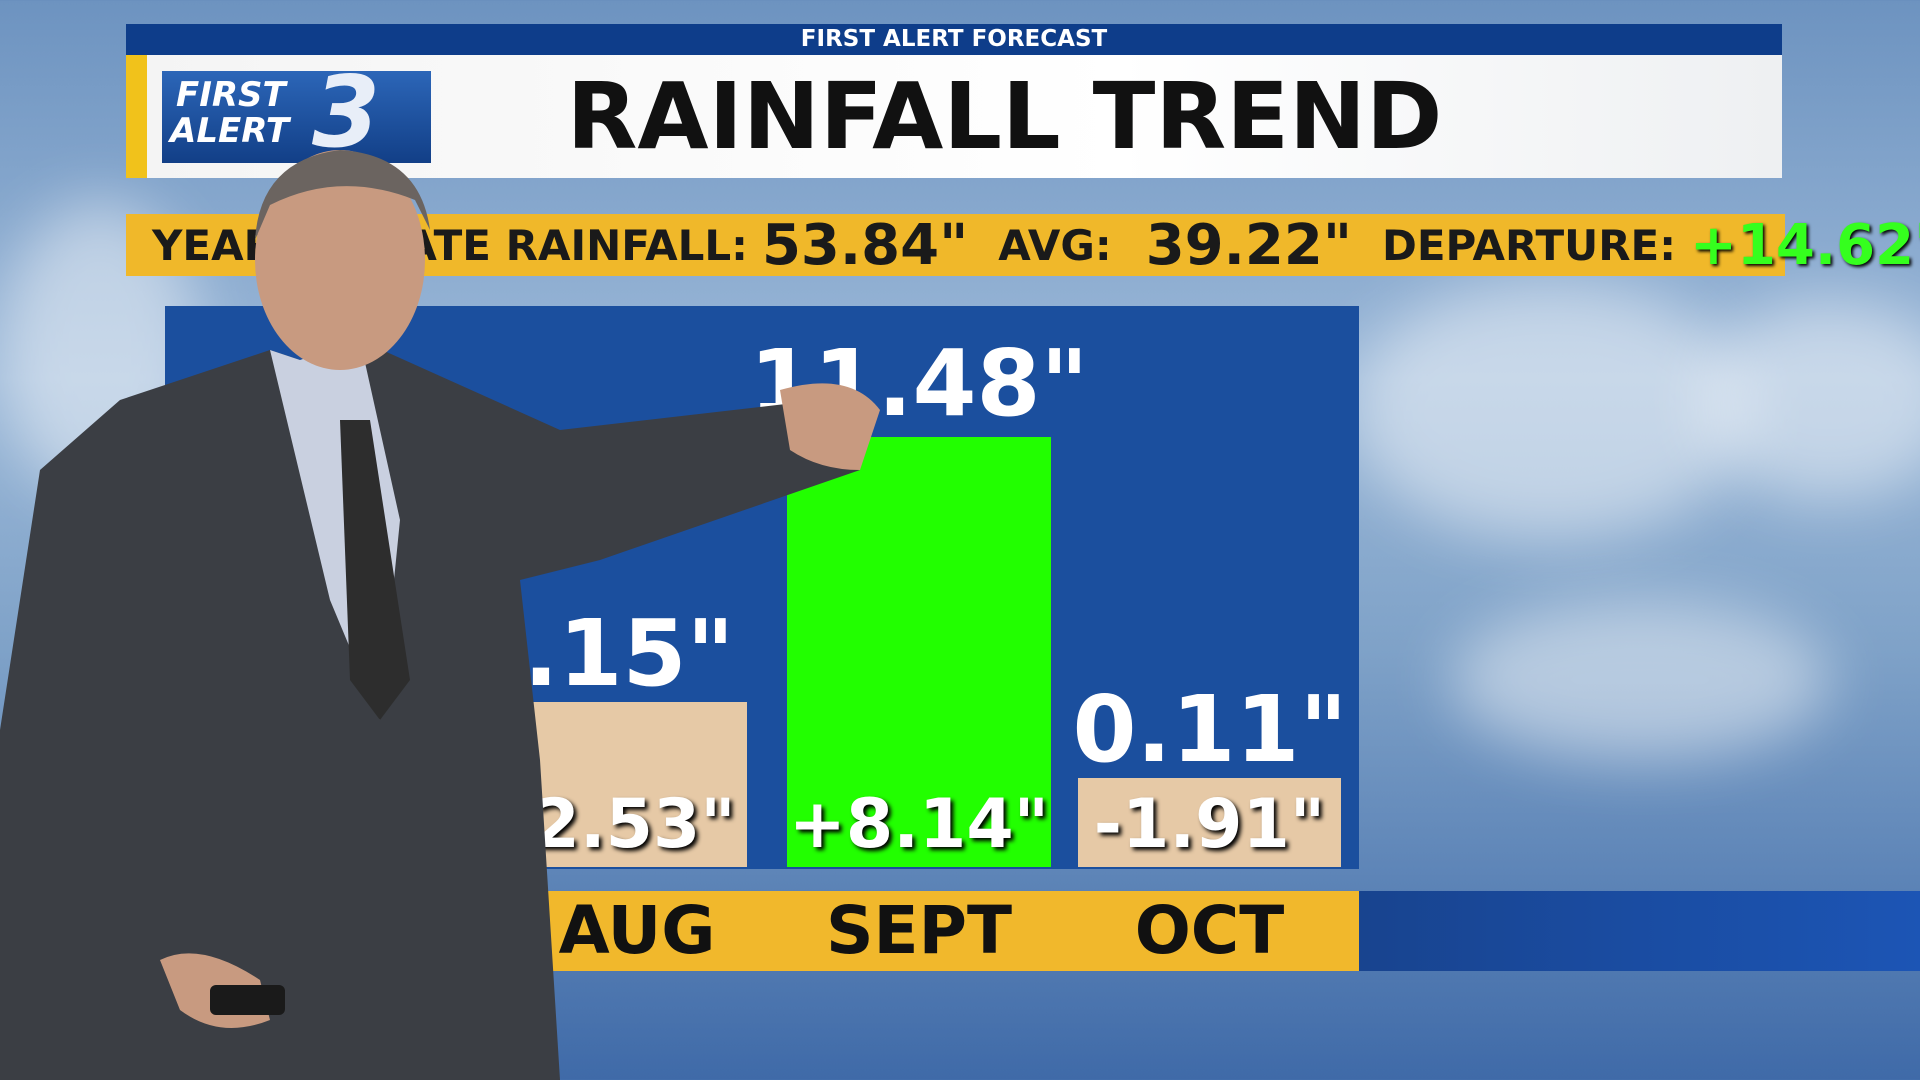  What do you see at coordinates (919, 824) in the screenshot?
I see `departure-label: +8.14"` at bounding box center [919, 824].